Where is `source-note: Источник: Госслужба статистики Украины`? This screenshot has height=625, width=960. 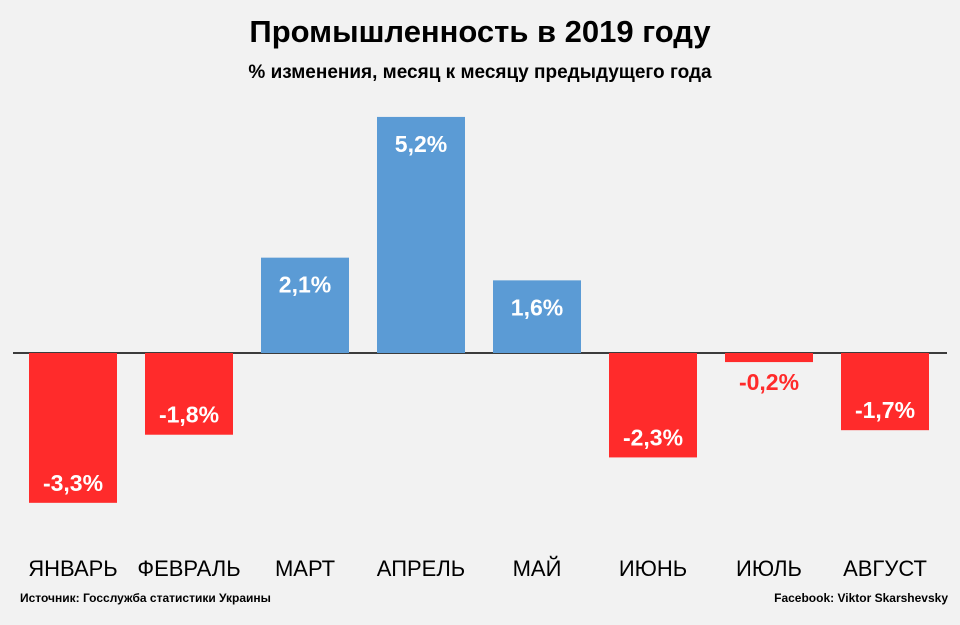 source-note: Источник: Госслужба статистики Украины is located at coordinates (145, 598).